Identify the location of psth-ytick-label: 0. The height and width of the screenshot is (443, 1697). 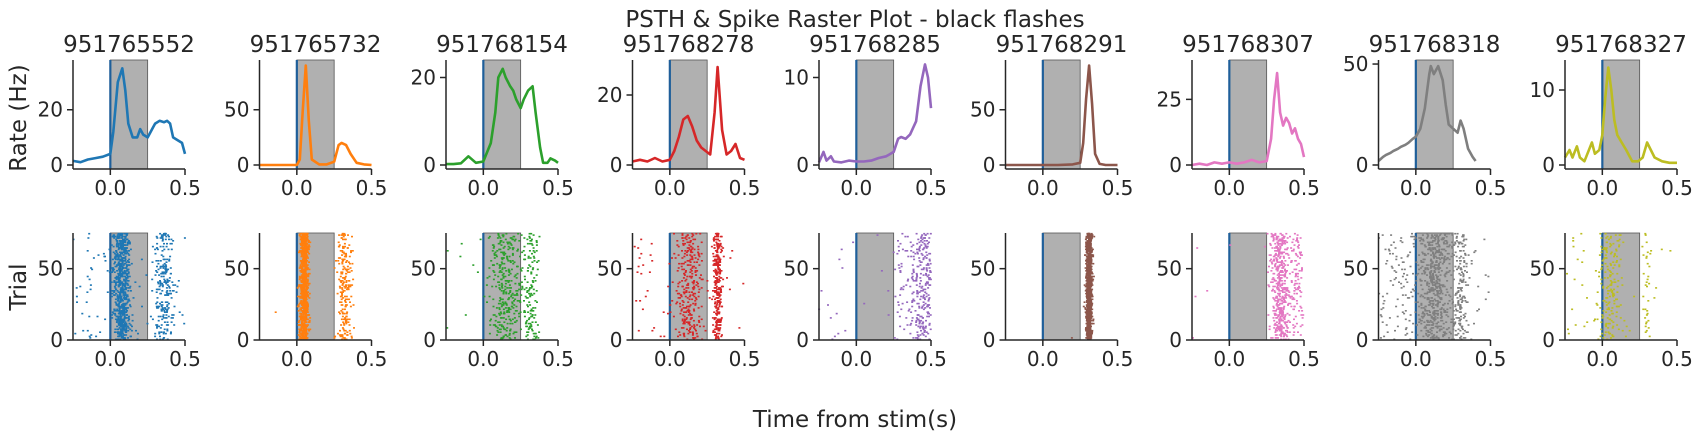
(56, 165).